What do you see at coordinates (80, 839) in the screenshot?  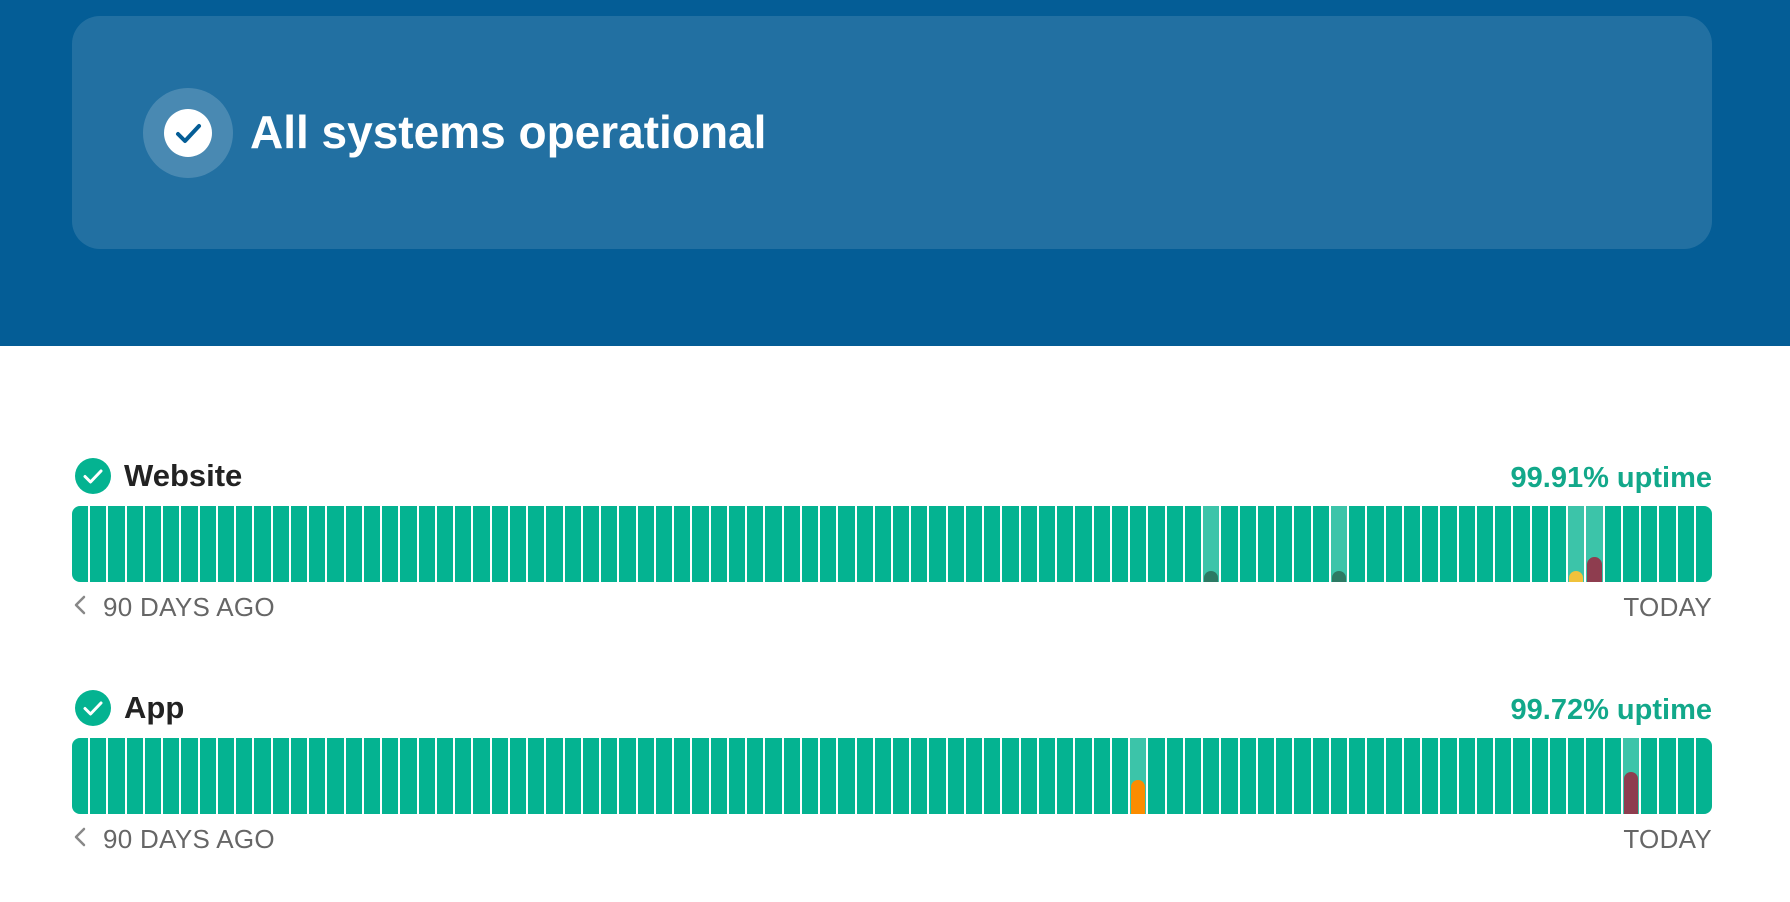 I see `chevron-left-icon` at bounding box center [80, 839].